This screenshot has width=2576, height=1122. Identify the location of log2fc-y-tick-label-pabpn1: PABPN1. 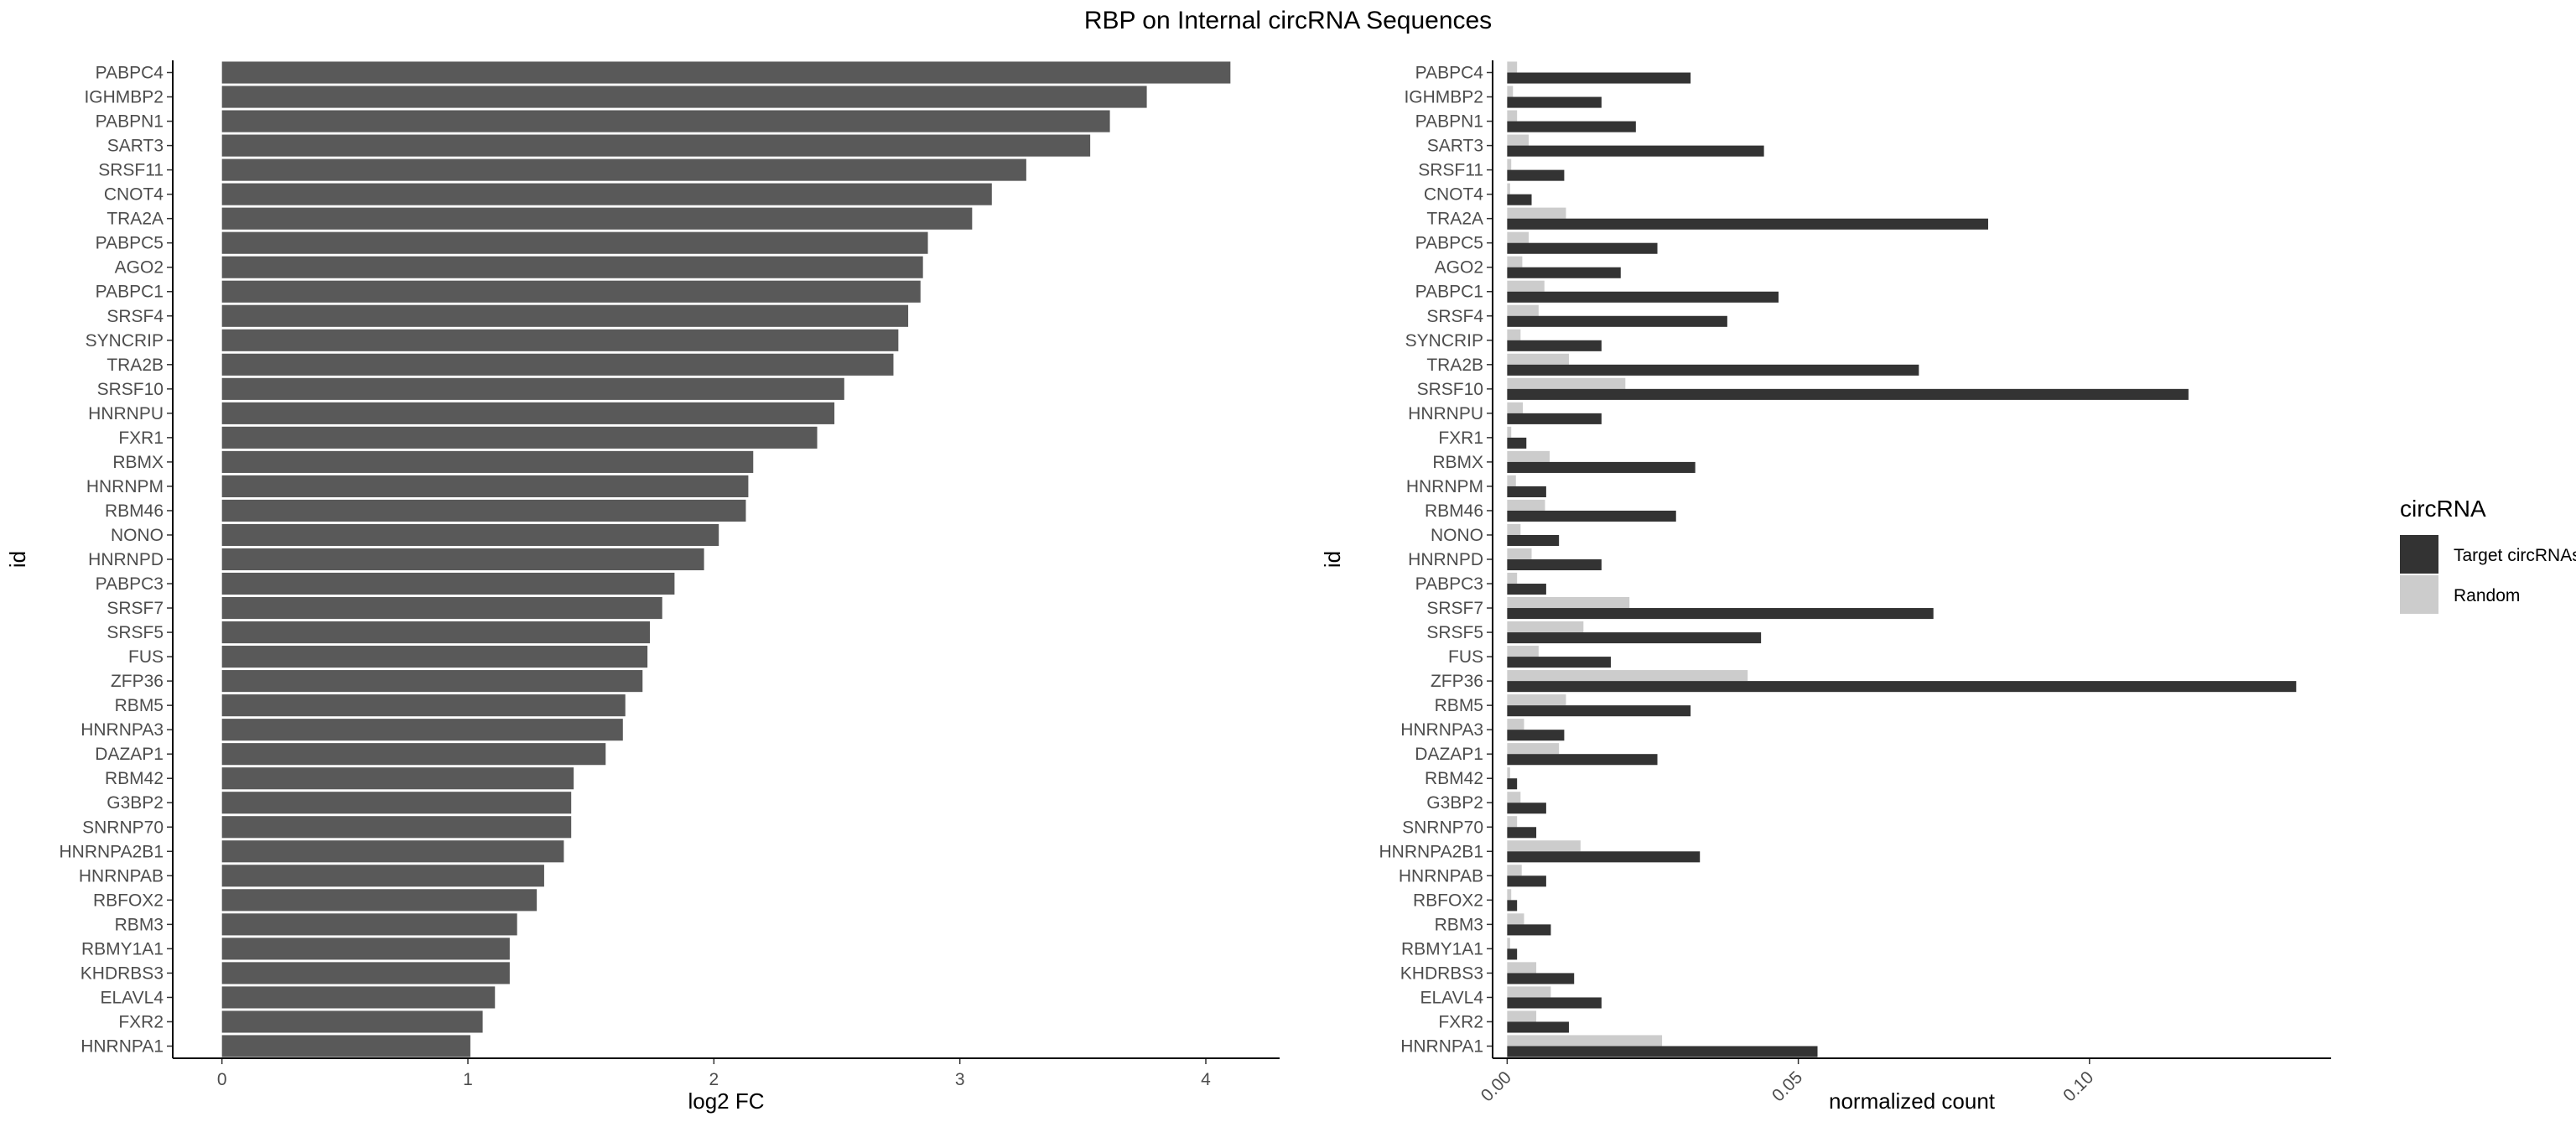
(130, 122).